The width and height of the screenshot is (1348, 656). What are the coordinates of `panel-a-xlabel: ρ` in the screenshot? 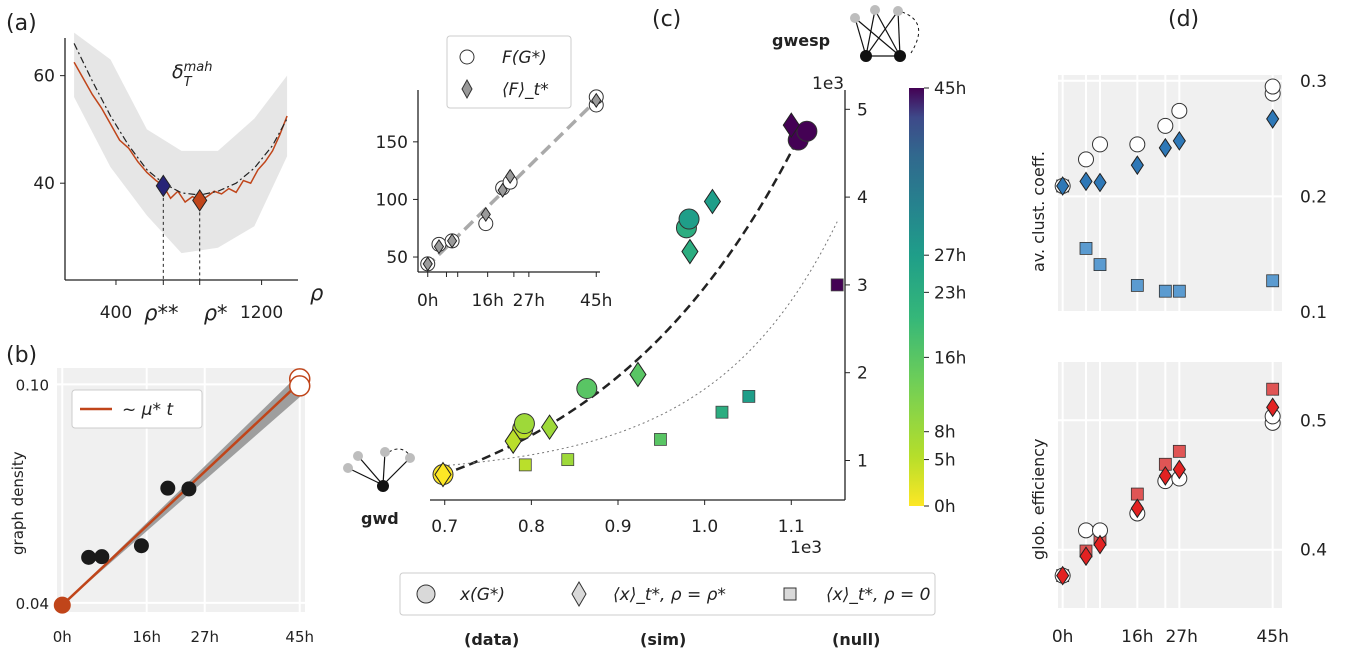 It's located at (317, 293).